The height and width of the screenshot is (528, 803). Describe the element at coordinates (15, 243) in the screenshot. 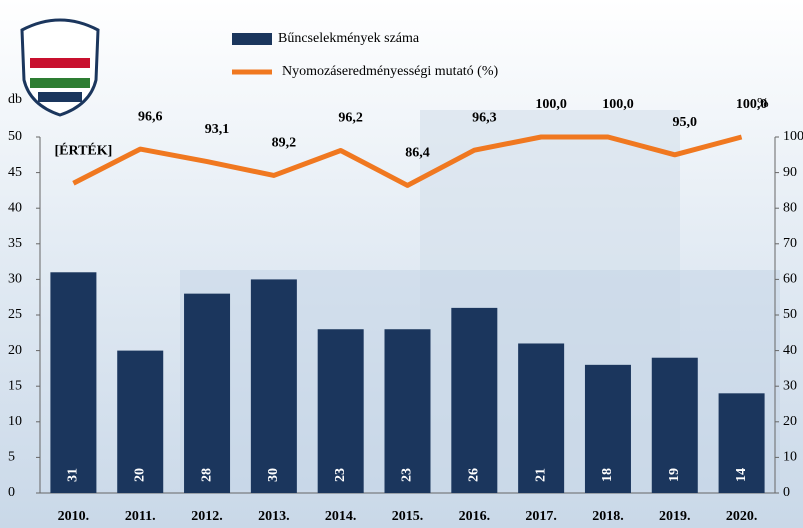

I see `y-tick-label: 35` at that location.